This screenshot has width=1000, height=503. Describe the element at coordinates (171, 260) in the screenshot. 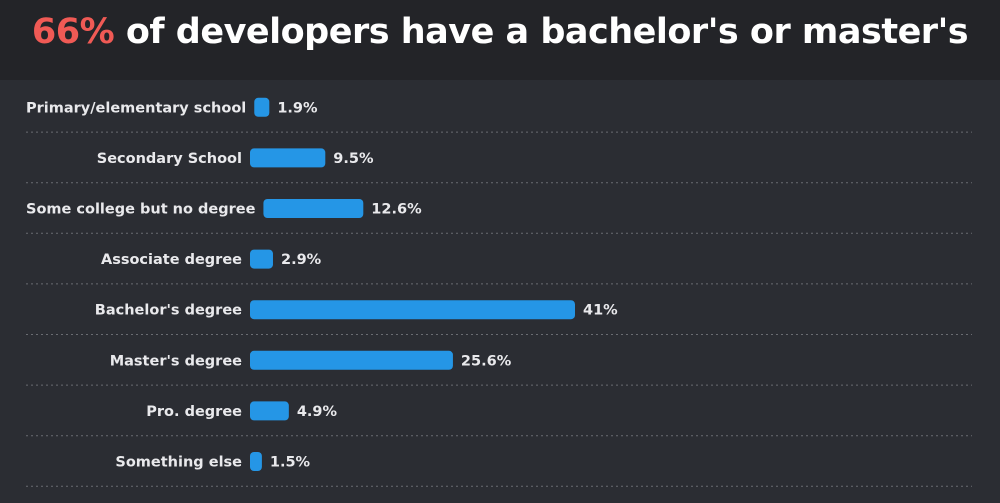

I see `category-label: Associate degree` at that location.